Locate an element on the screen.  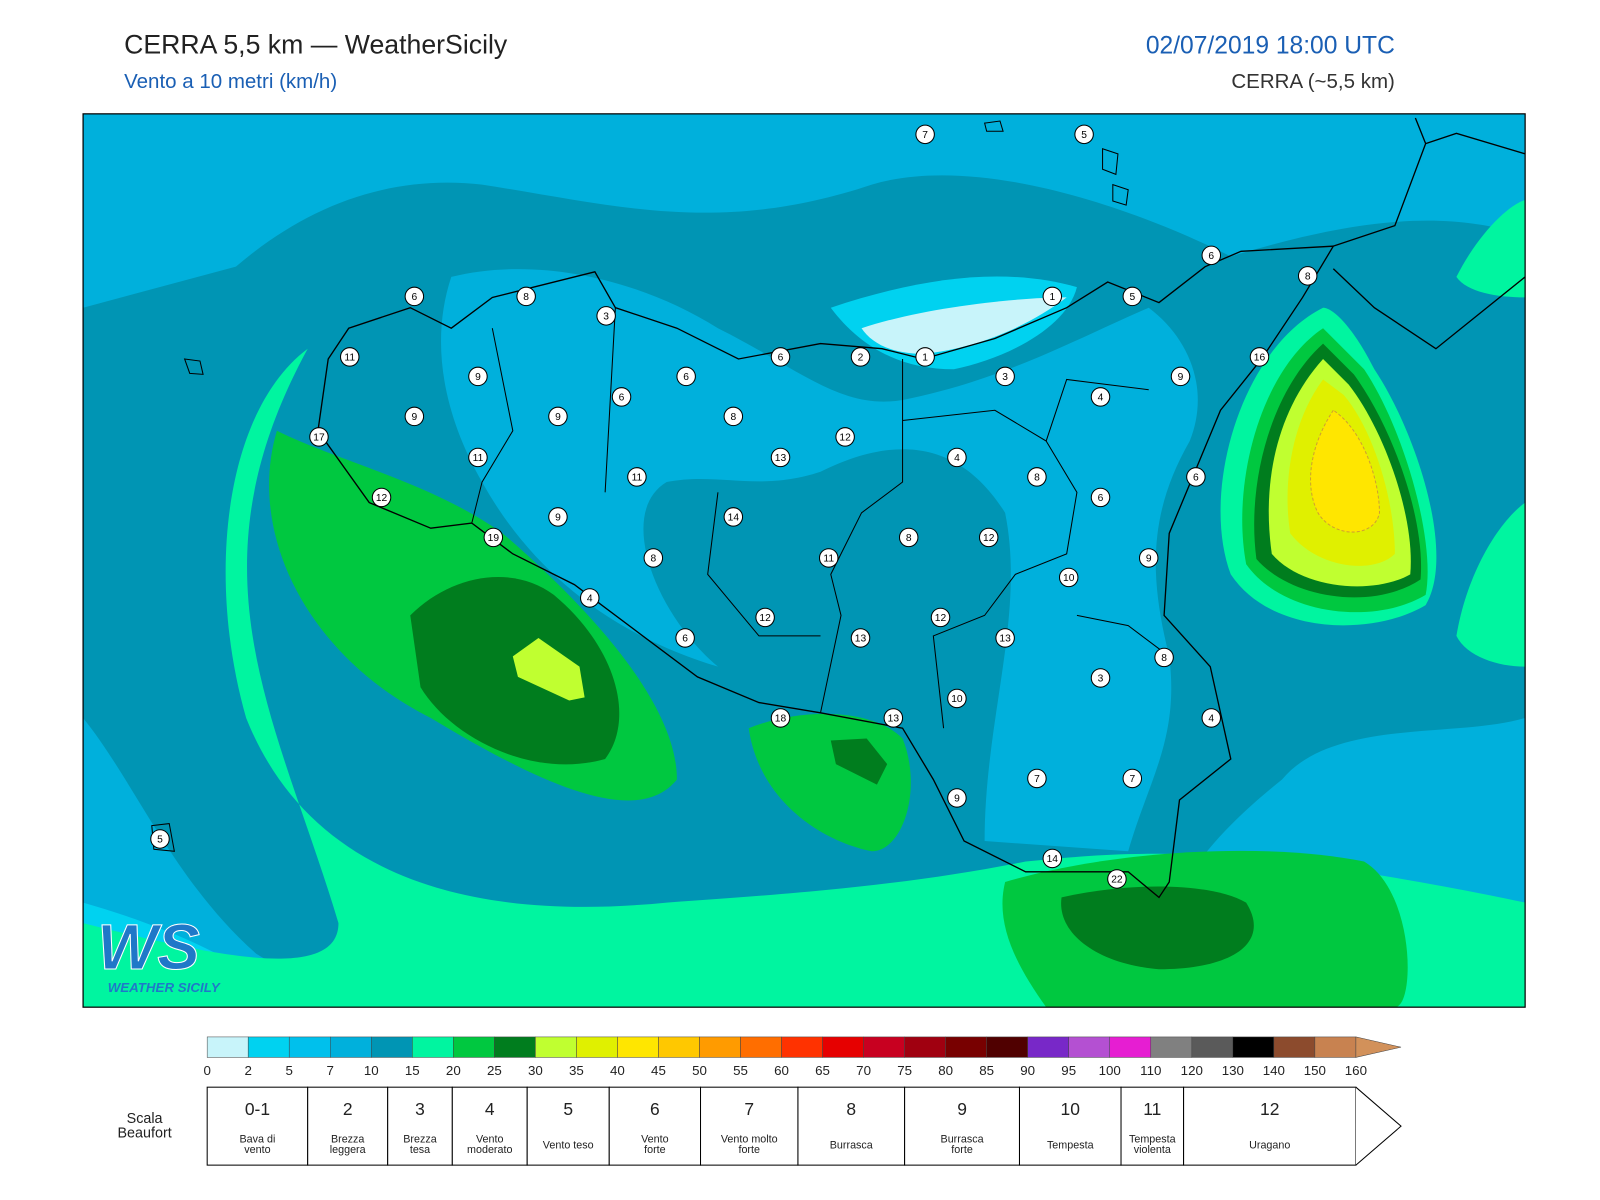
color-arrow is located at coordinates (1378, 1047).